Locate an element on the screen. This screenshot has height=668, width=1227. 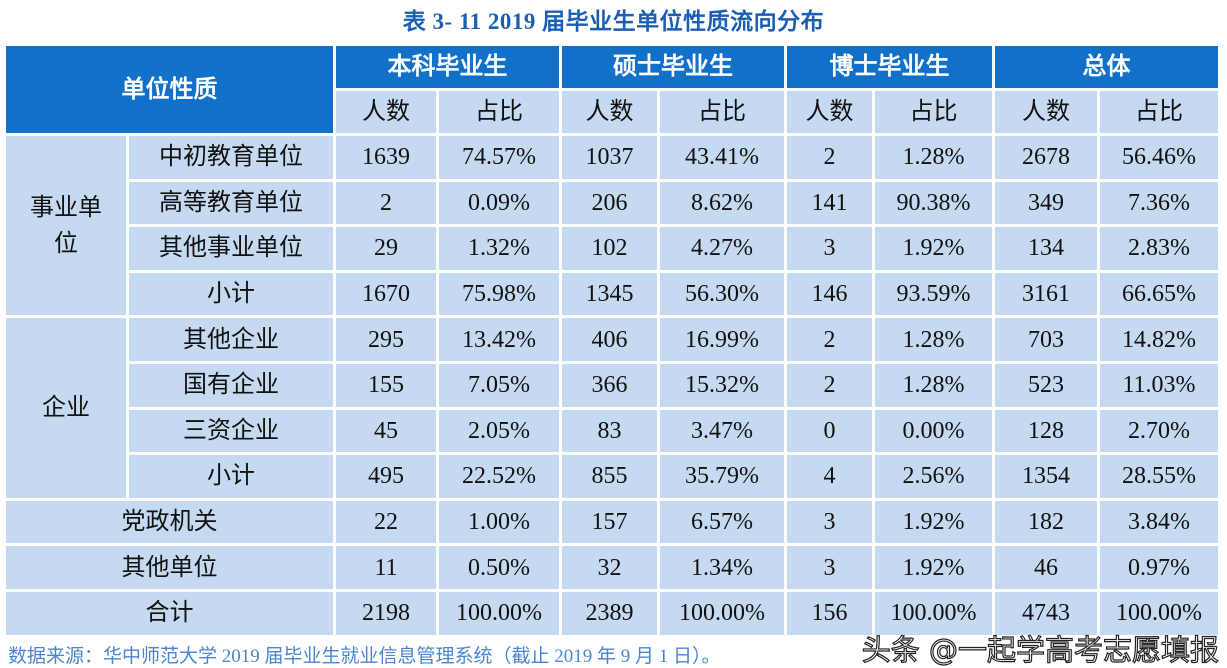
table-cell: 6.57% is located at coordinates (722, 522).